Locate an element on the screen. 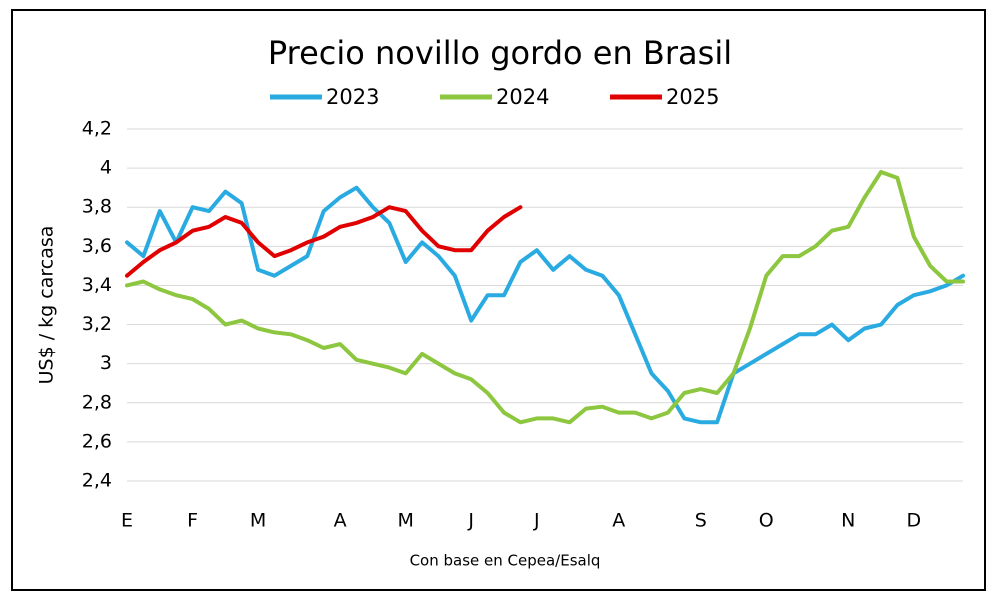 This screenshot has width=1000, height=611. x-axis-label: Con base en Cepea/Esalq is located at coordinates (505, 561).